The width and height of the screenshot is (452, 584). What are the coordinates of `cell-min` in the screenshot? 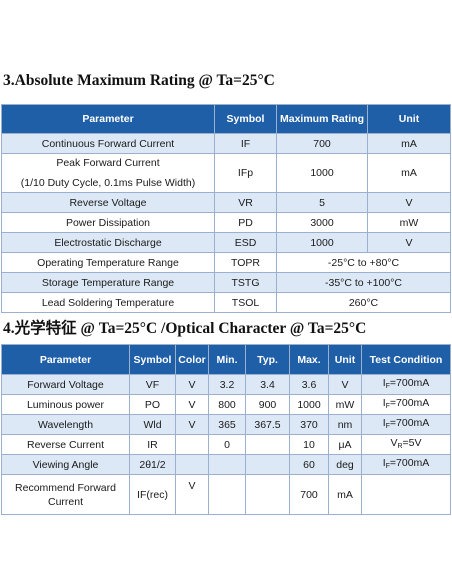 It's located at (227, 494).